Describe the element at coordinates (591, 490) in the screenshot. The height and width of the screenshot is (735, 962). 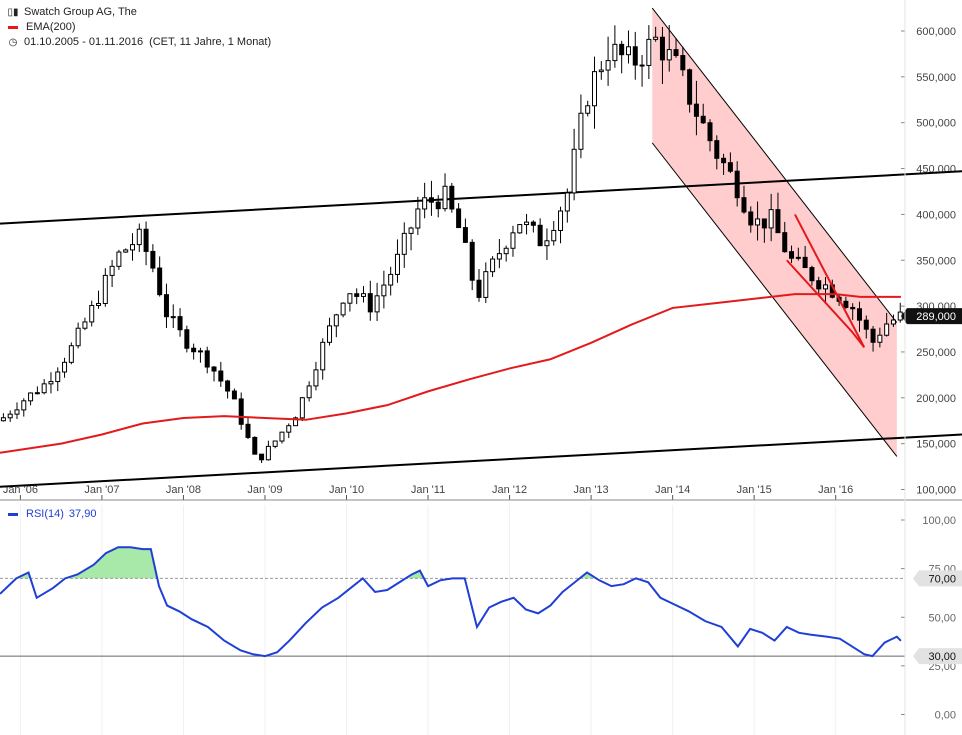
I see `x-tick-label: Jan '13` at that location.